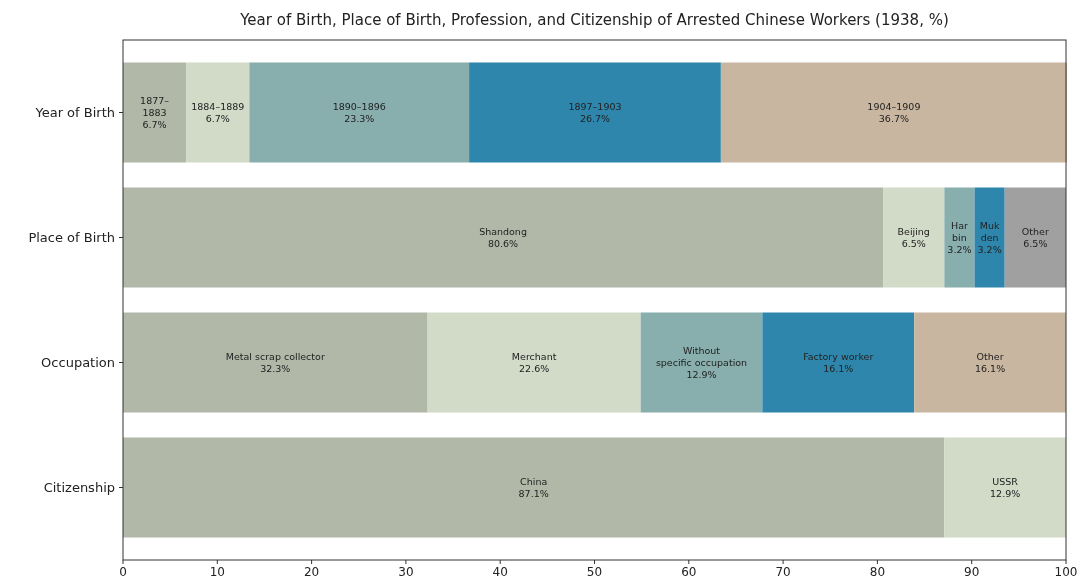 Image resolution: width=1081 pixels, height=585 pixels. I want to click on y-tick-label: Citizenship, so click(79, 488).